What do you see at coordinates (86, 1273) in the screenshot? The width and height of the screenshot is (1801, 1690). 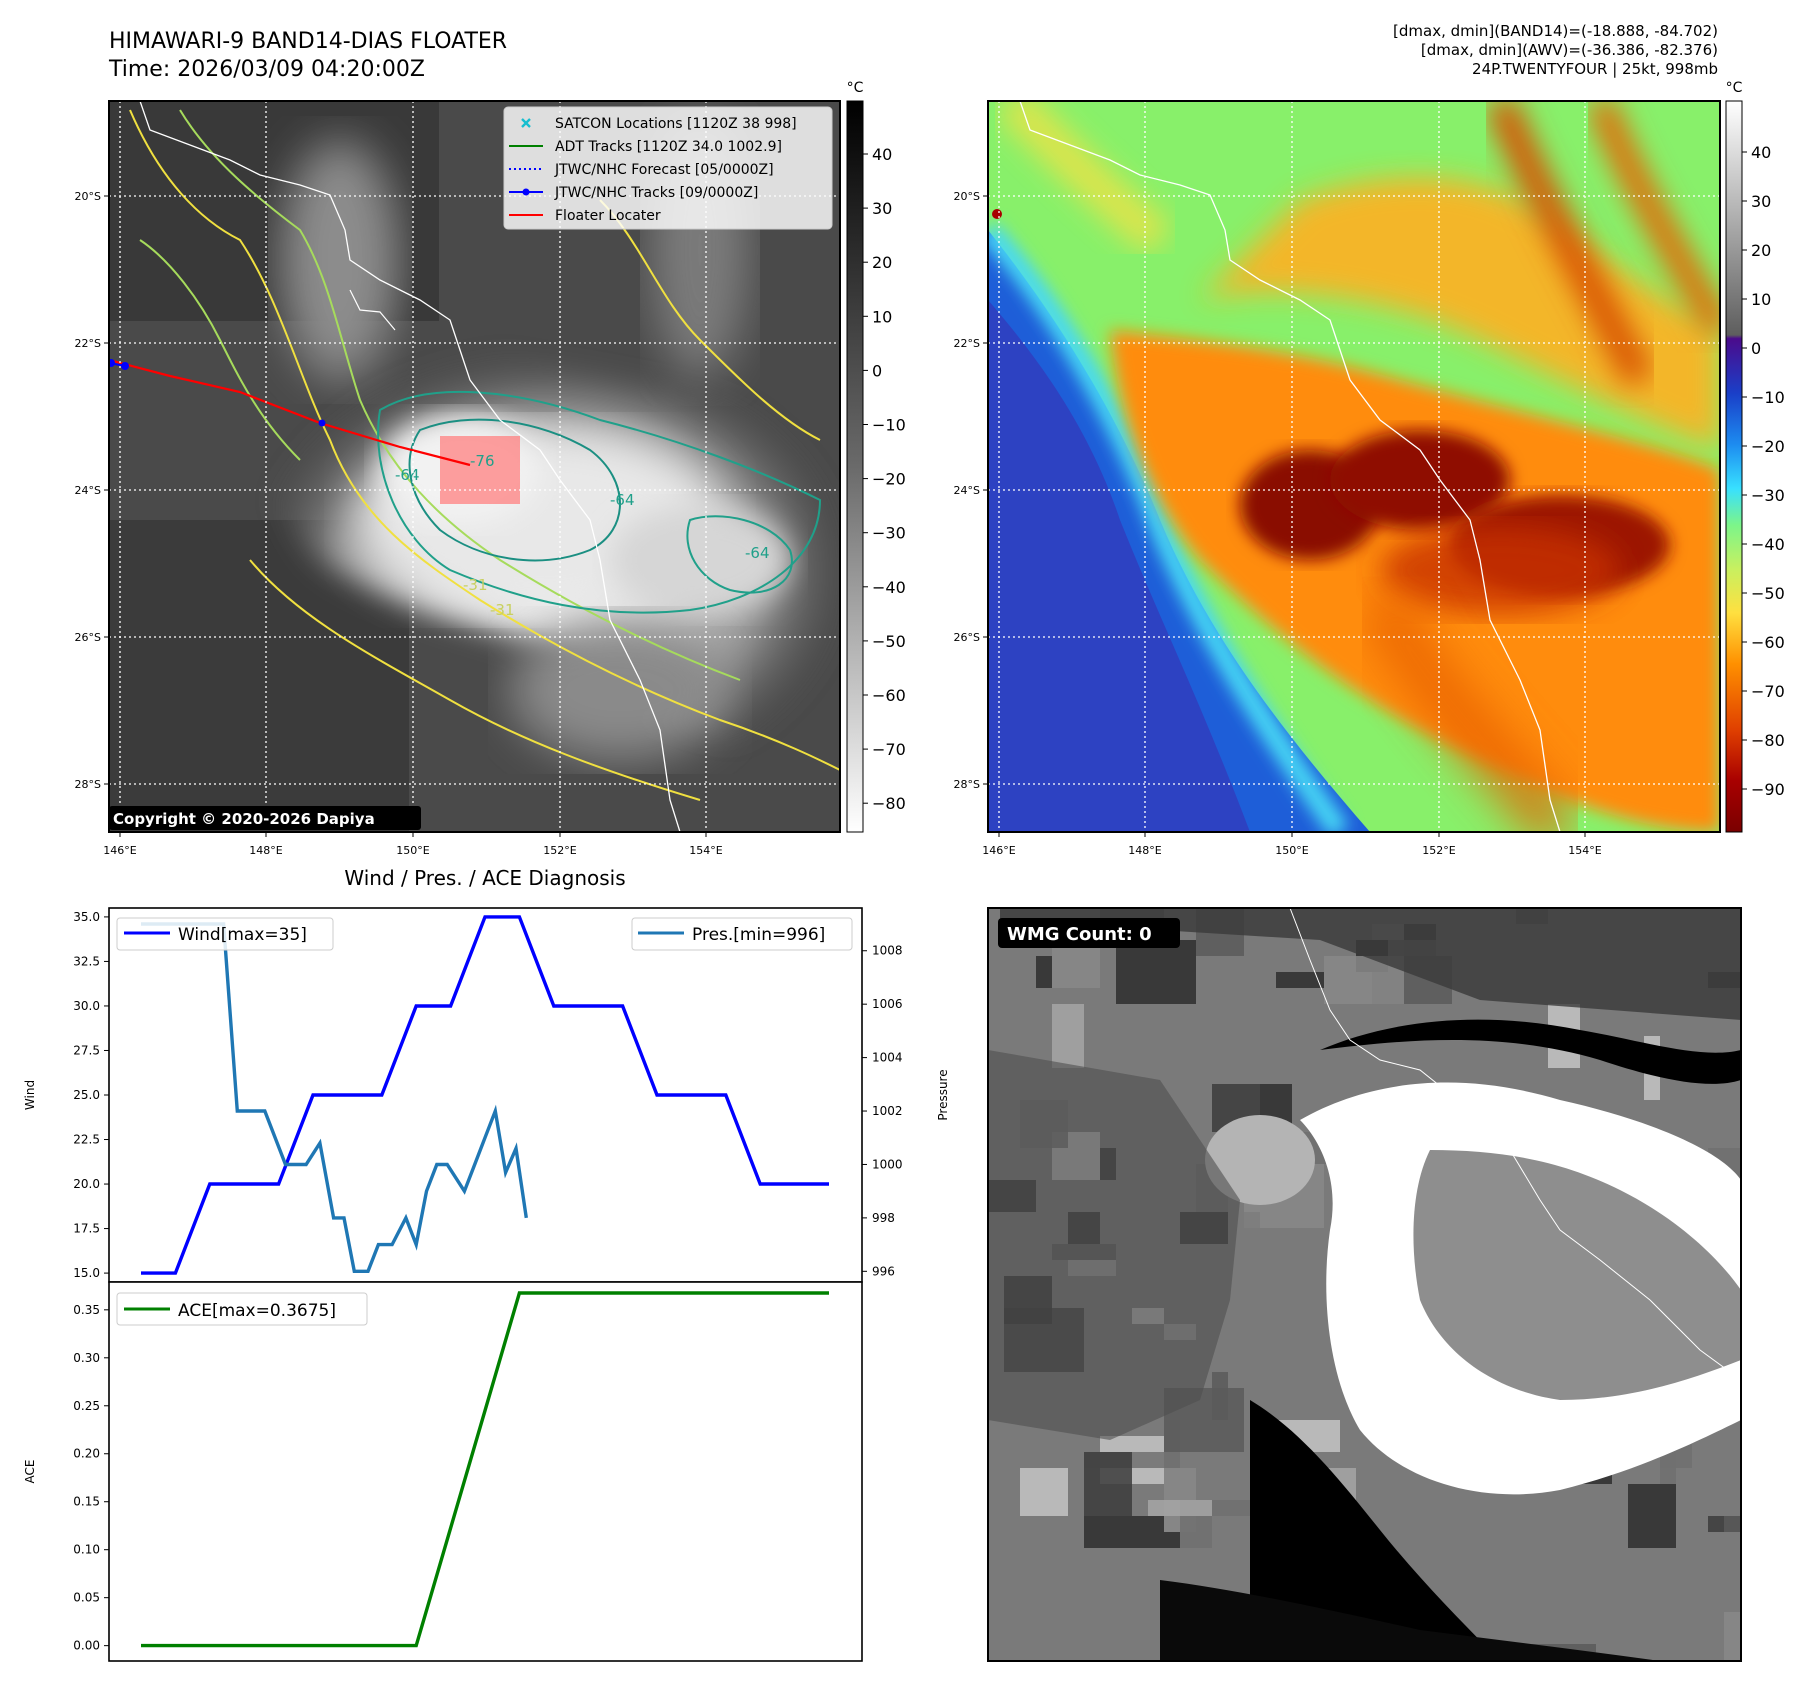 I see `wind-ytick-label: 15.0` at bounding box center [86, 1273].